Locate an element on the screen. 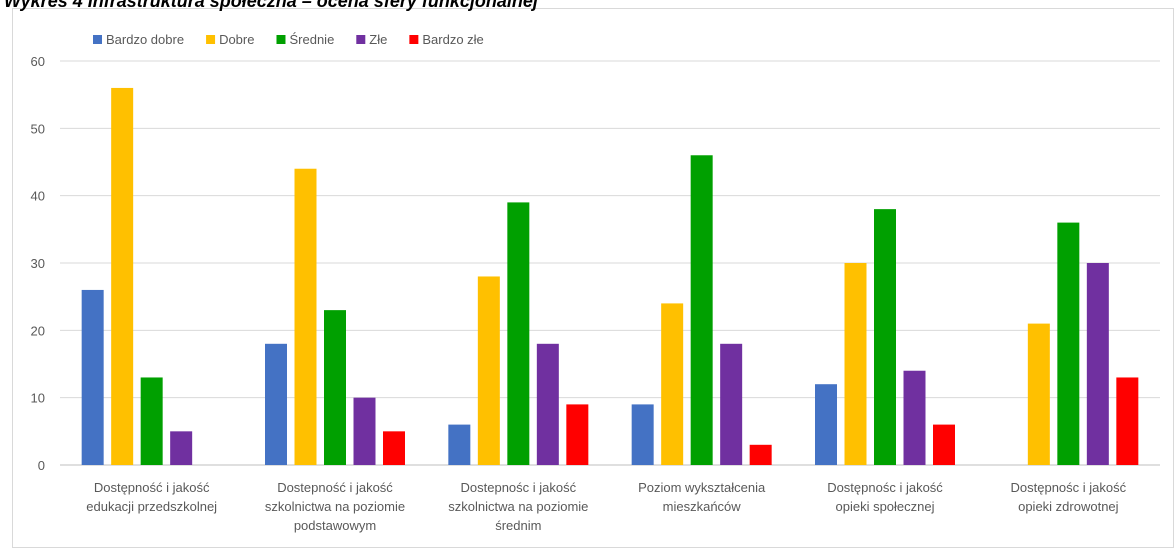 Image resolution: width=1176 pixels, height=548 pixels. x-category-label: opieki społecznej is located at coordinates (884, 506).